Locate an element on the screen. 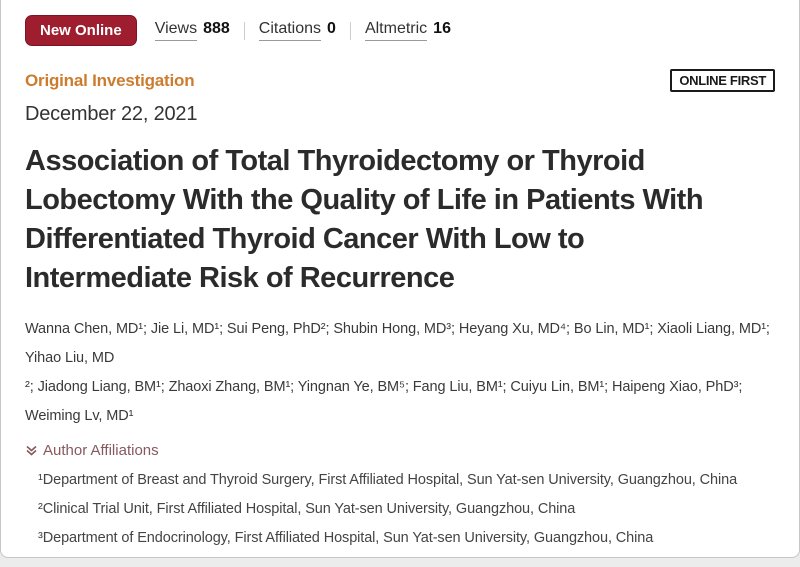  views-count: 888 is located at coordinates (216, 28).